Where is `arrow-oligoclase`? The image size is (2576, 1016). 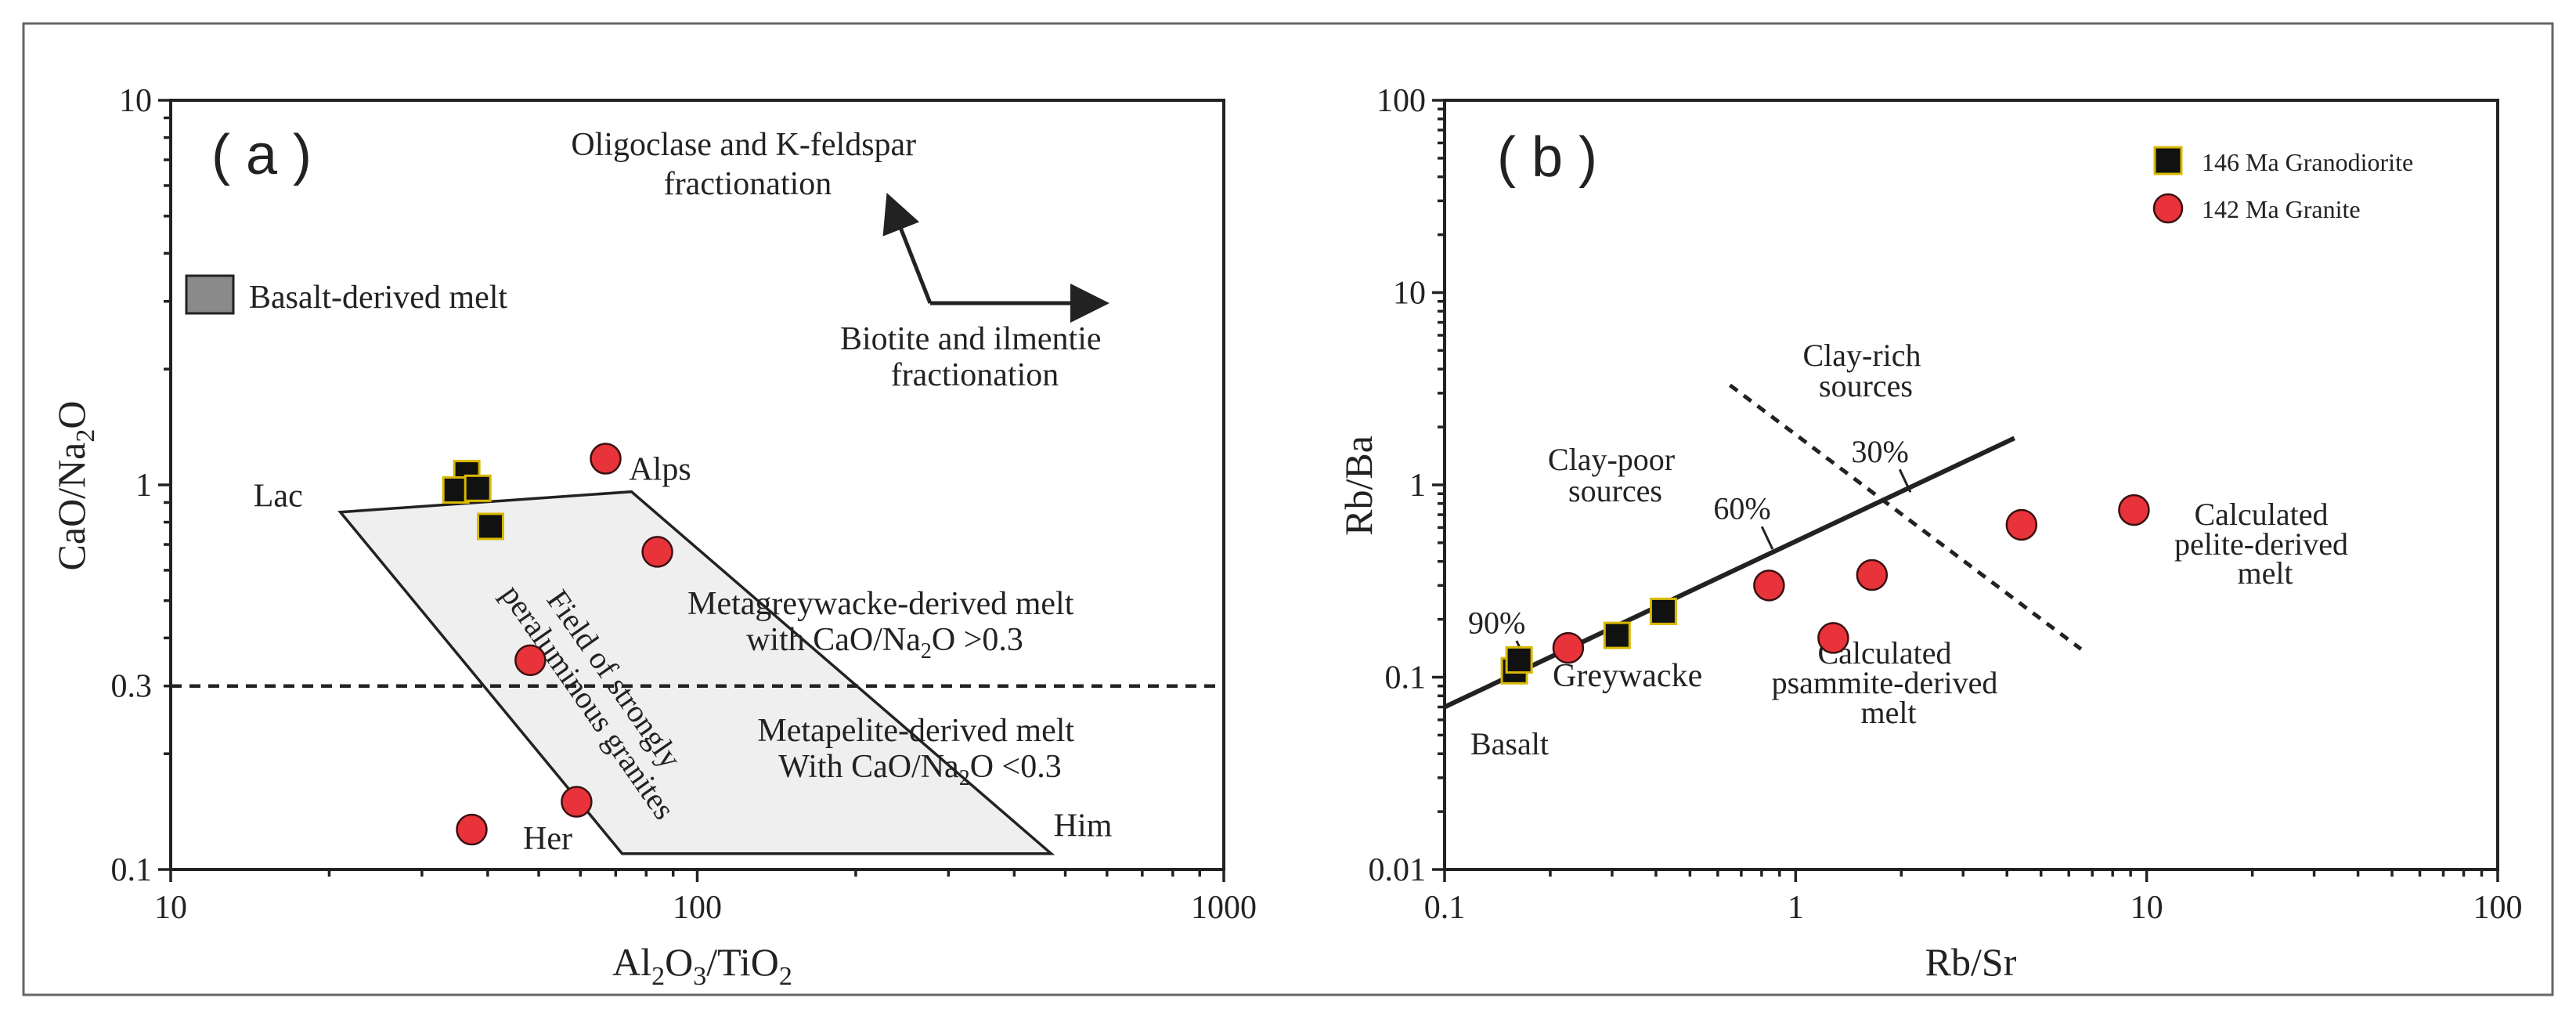 arrow-oligoclase is located at coordinates (907, 248).